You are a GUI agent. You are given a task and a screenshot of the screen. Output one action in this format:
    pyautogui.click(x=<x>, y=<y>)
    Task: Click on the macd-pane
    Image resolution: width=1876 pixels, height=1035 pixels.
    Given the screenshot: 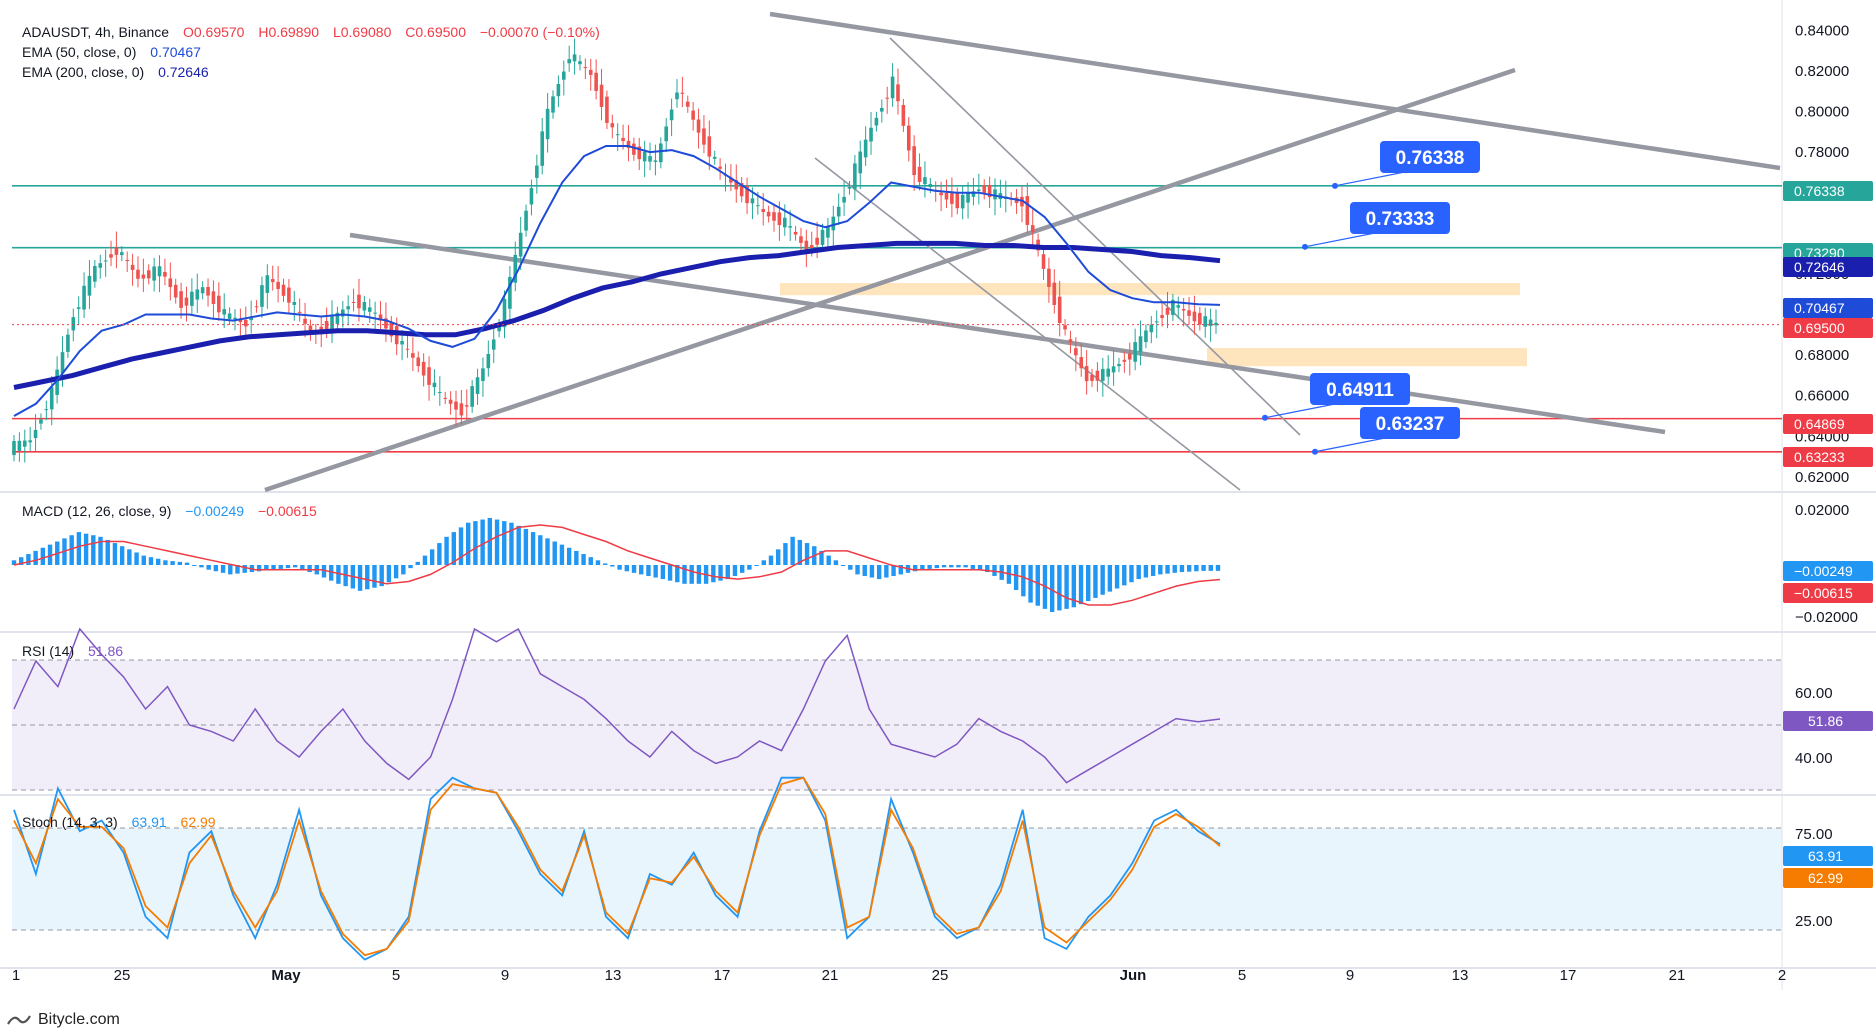 What is the action you would take?
    pyautogui.click(x=616, y=565)
    